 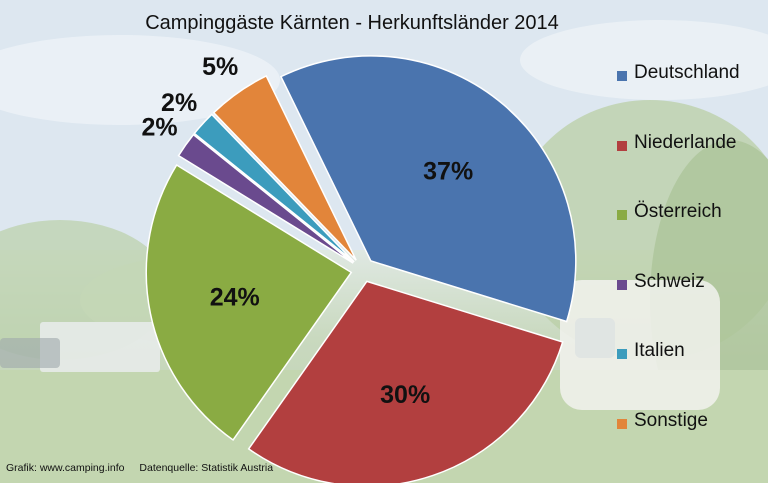 I want to click on legend-item-schweiz: Schweiz, so click(x=692, y=306).